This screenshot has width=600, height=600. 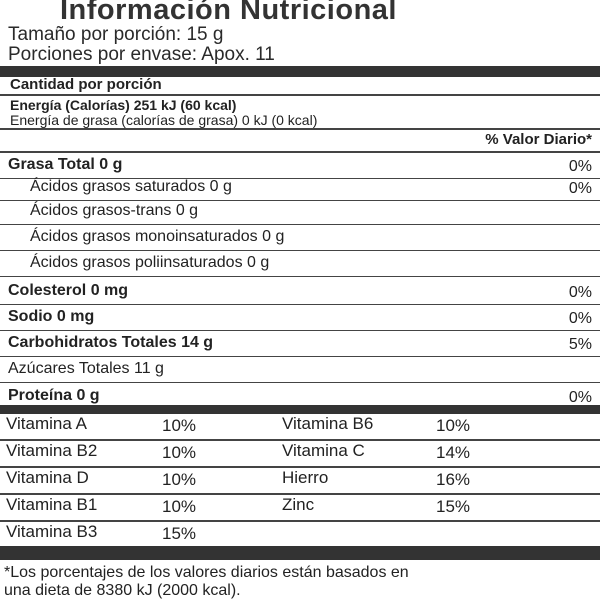 I want to click on footnote: una dieta de 8380 kJ (2000 kcal)., so click(x=122, y=590).